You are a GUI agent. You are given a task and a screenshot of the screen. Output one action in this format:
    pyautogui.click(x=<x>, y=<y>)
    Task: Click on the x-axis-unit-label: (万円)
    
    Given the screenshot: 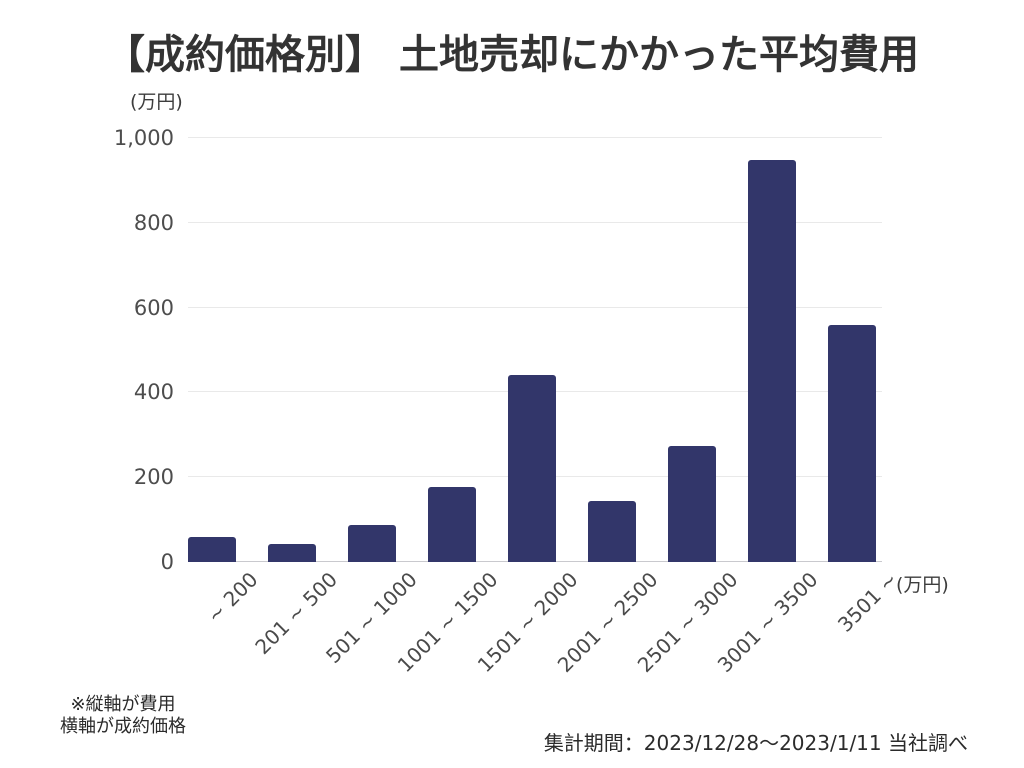 What is the action you would take?
    pyautogui.click(x=922, y=585)
    